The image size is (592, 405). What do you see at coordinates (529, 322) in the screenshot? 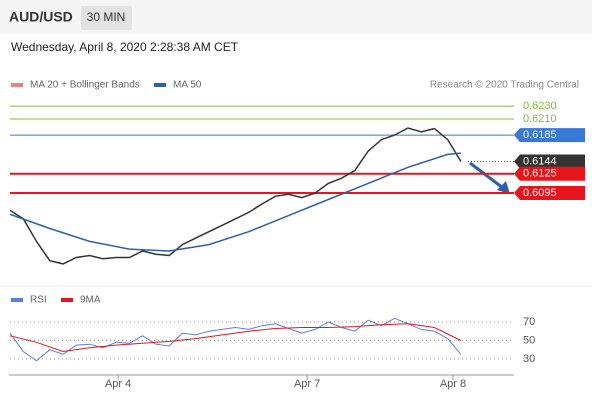
I see `y-tick-label: 70` at bounding box center [529, 322].